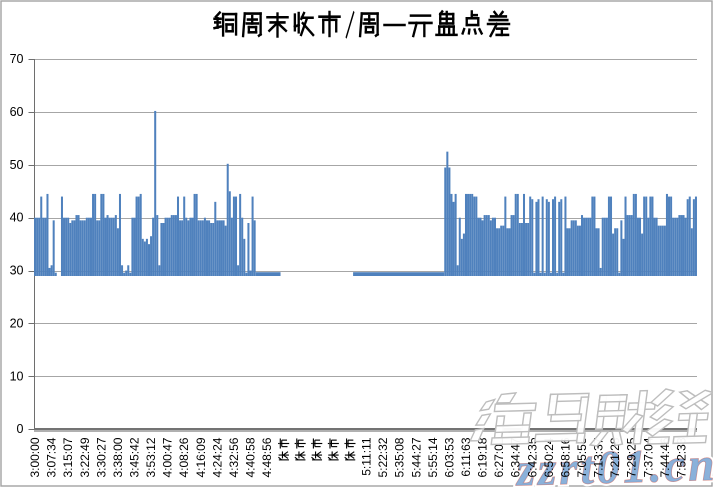  What do you see at coordinates (17, 112) in the screenshot?
I see `svg-text: 60` at bounding box center [17, 112].